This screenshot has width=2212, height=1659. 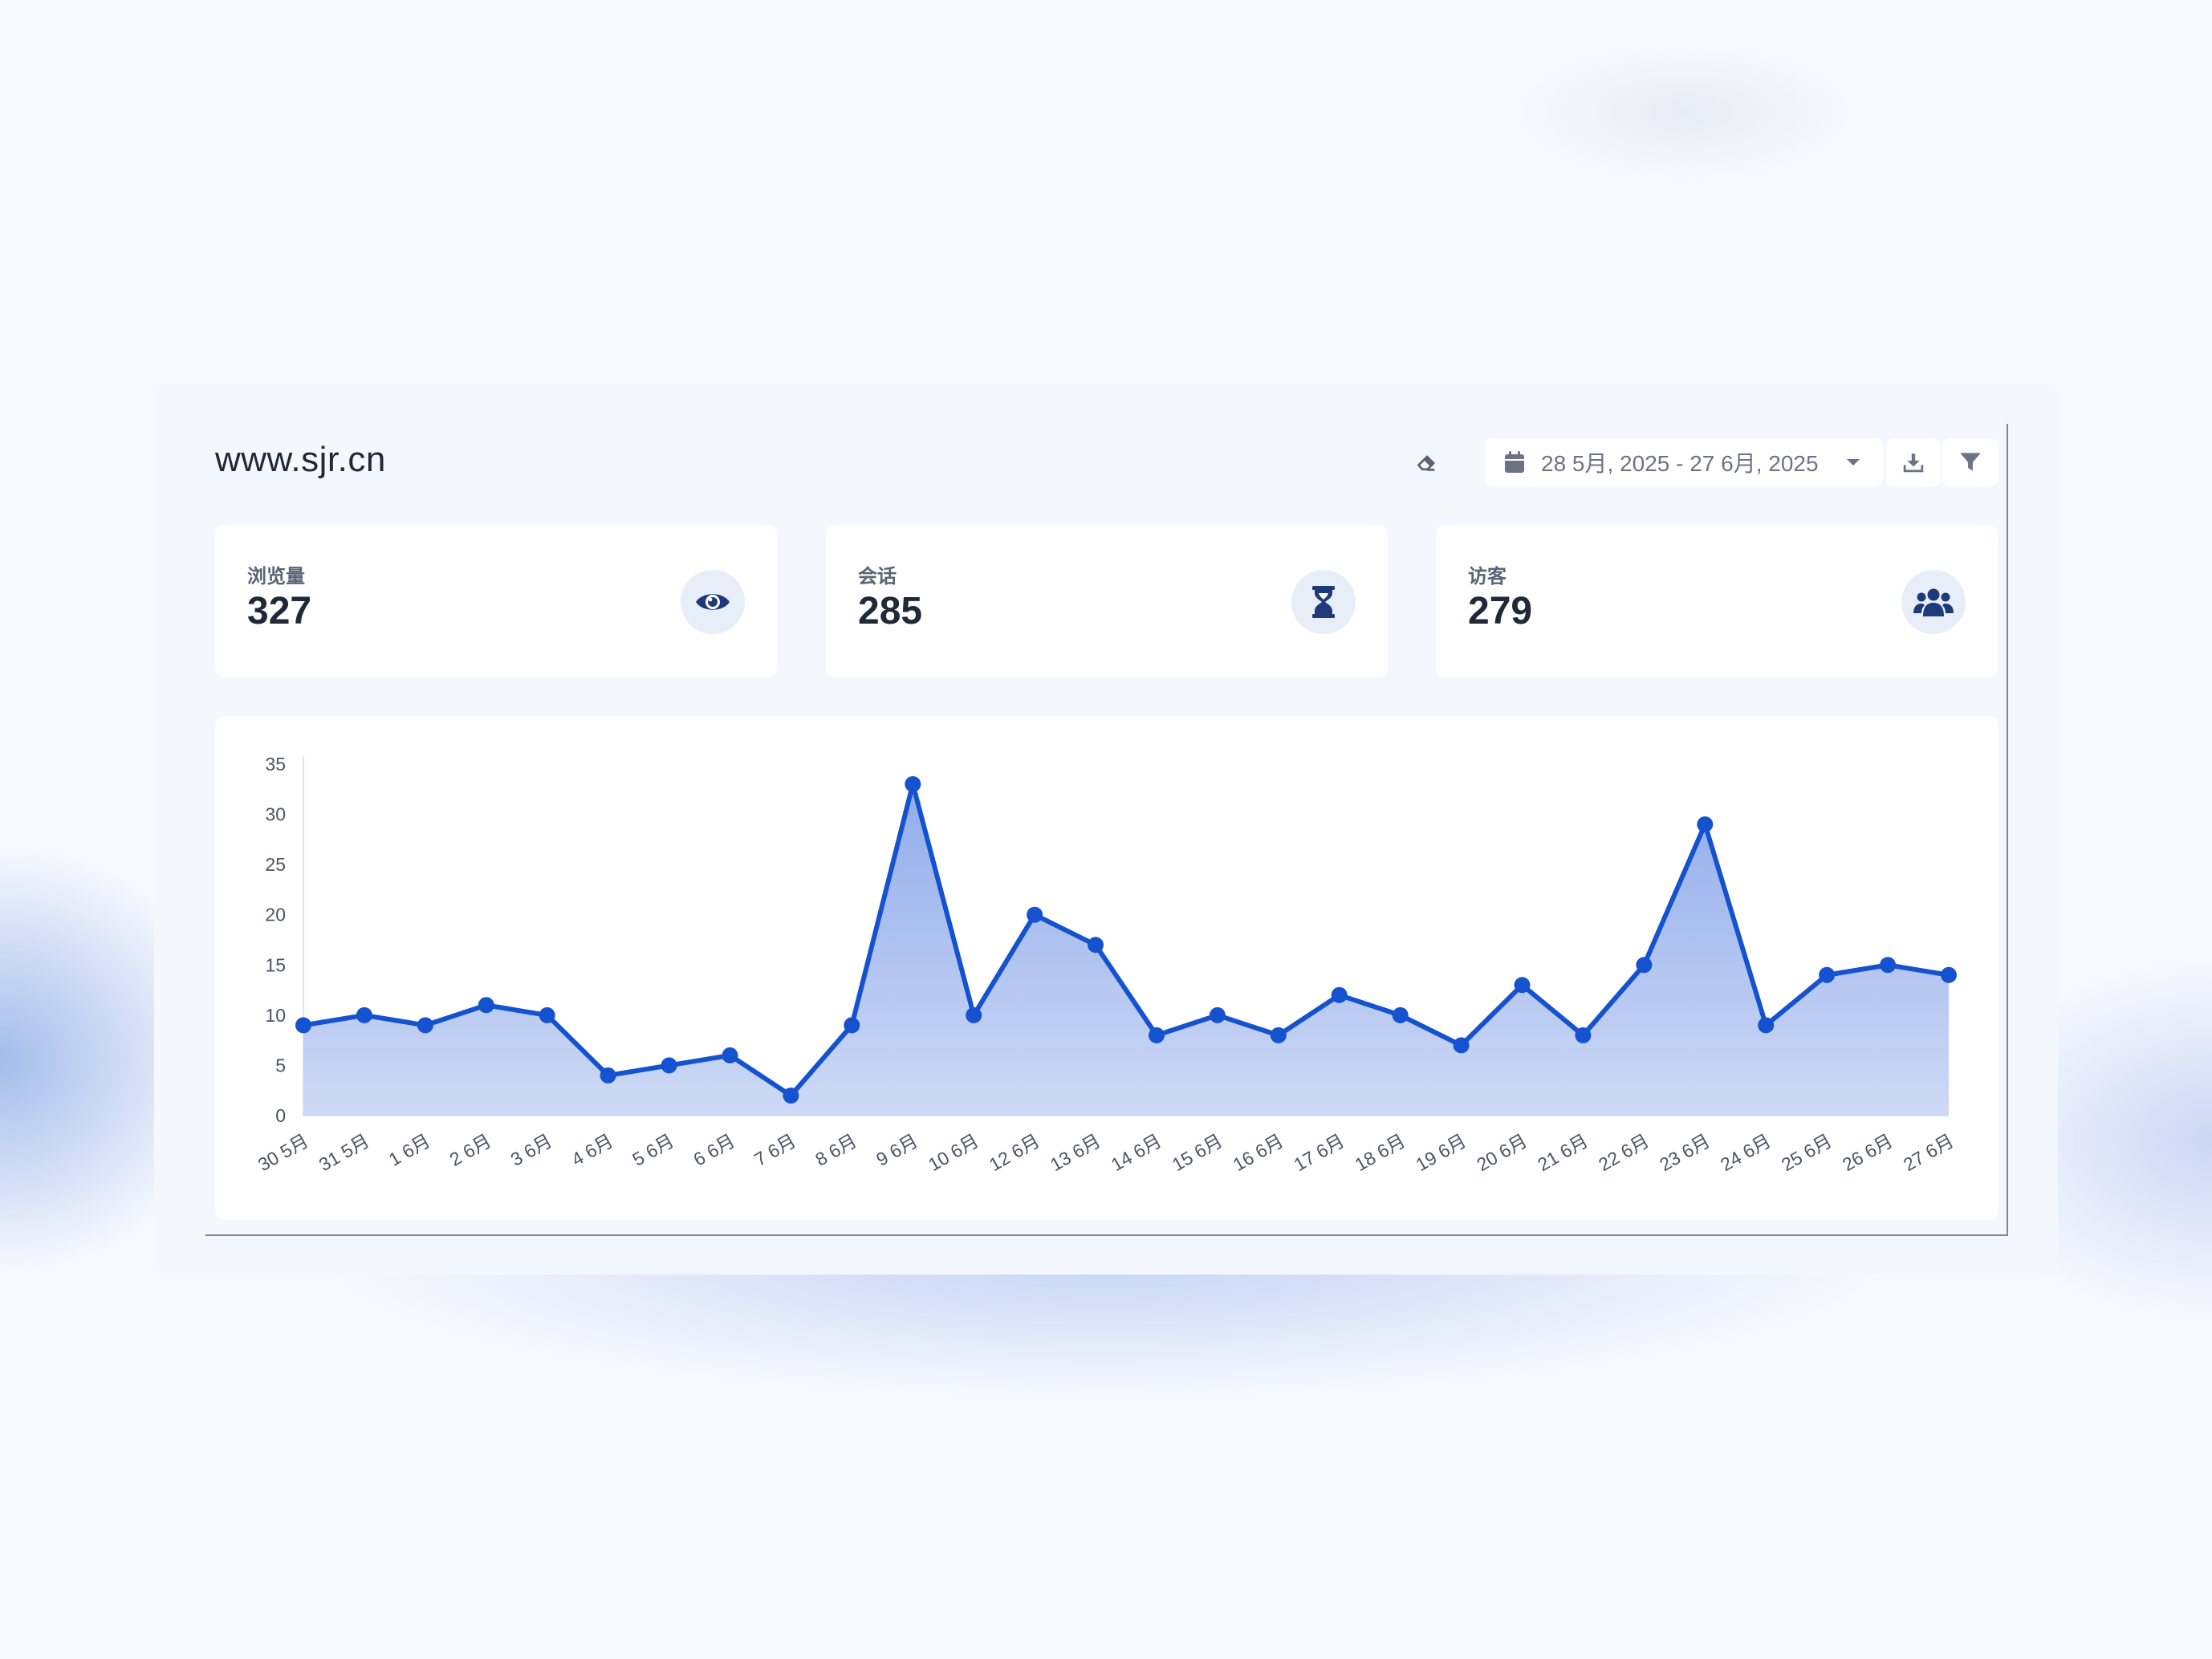 What do you see at coordinates (279, 611) in the screenshot?
I see `stat-value: 327` at bounding box center [279, 611].